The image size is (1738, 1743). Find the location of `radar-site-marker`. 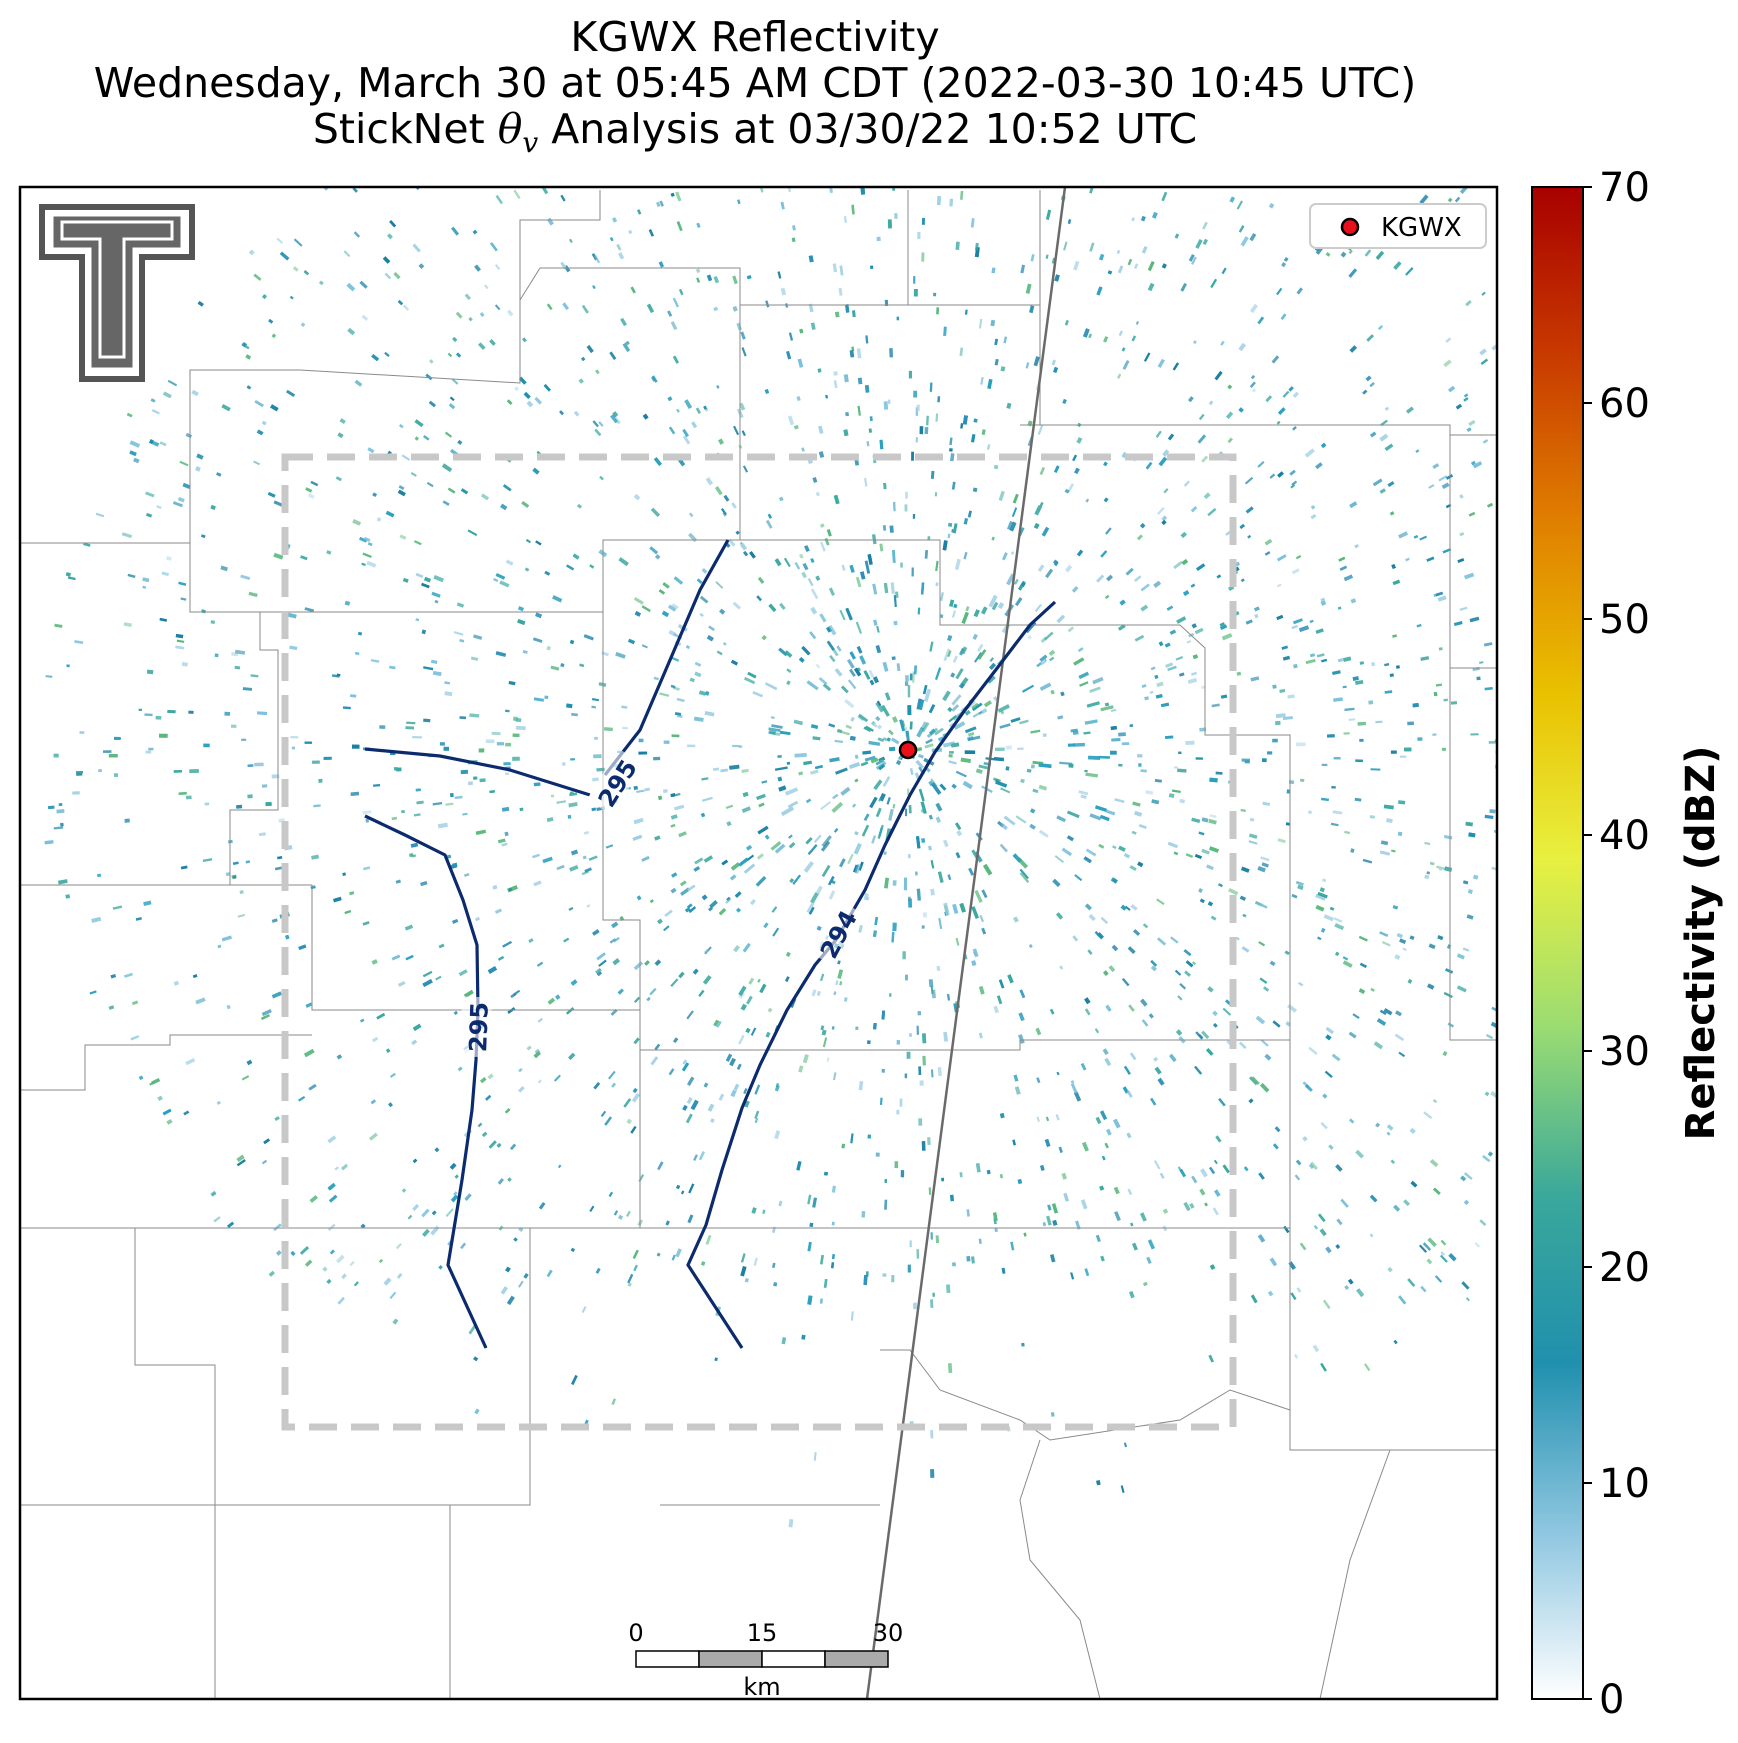

radar-site-marker is located at coordinates (908, 750).